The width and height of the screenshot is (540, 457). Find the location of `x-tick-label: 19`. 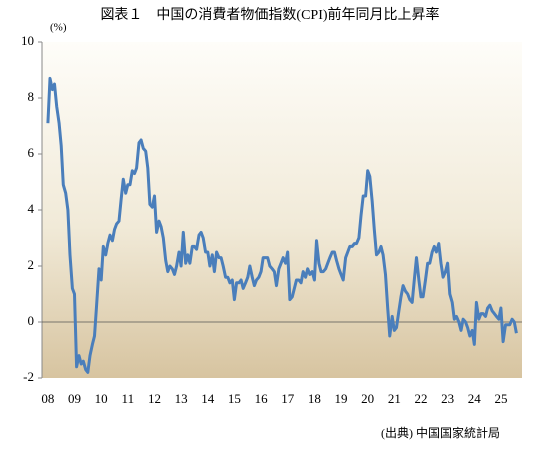

x-tick-label: 19 is located at coordinates (341, 398).